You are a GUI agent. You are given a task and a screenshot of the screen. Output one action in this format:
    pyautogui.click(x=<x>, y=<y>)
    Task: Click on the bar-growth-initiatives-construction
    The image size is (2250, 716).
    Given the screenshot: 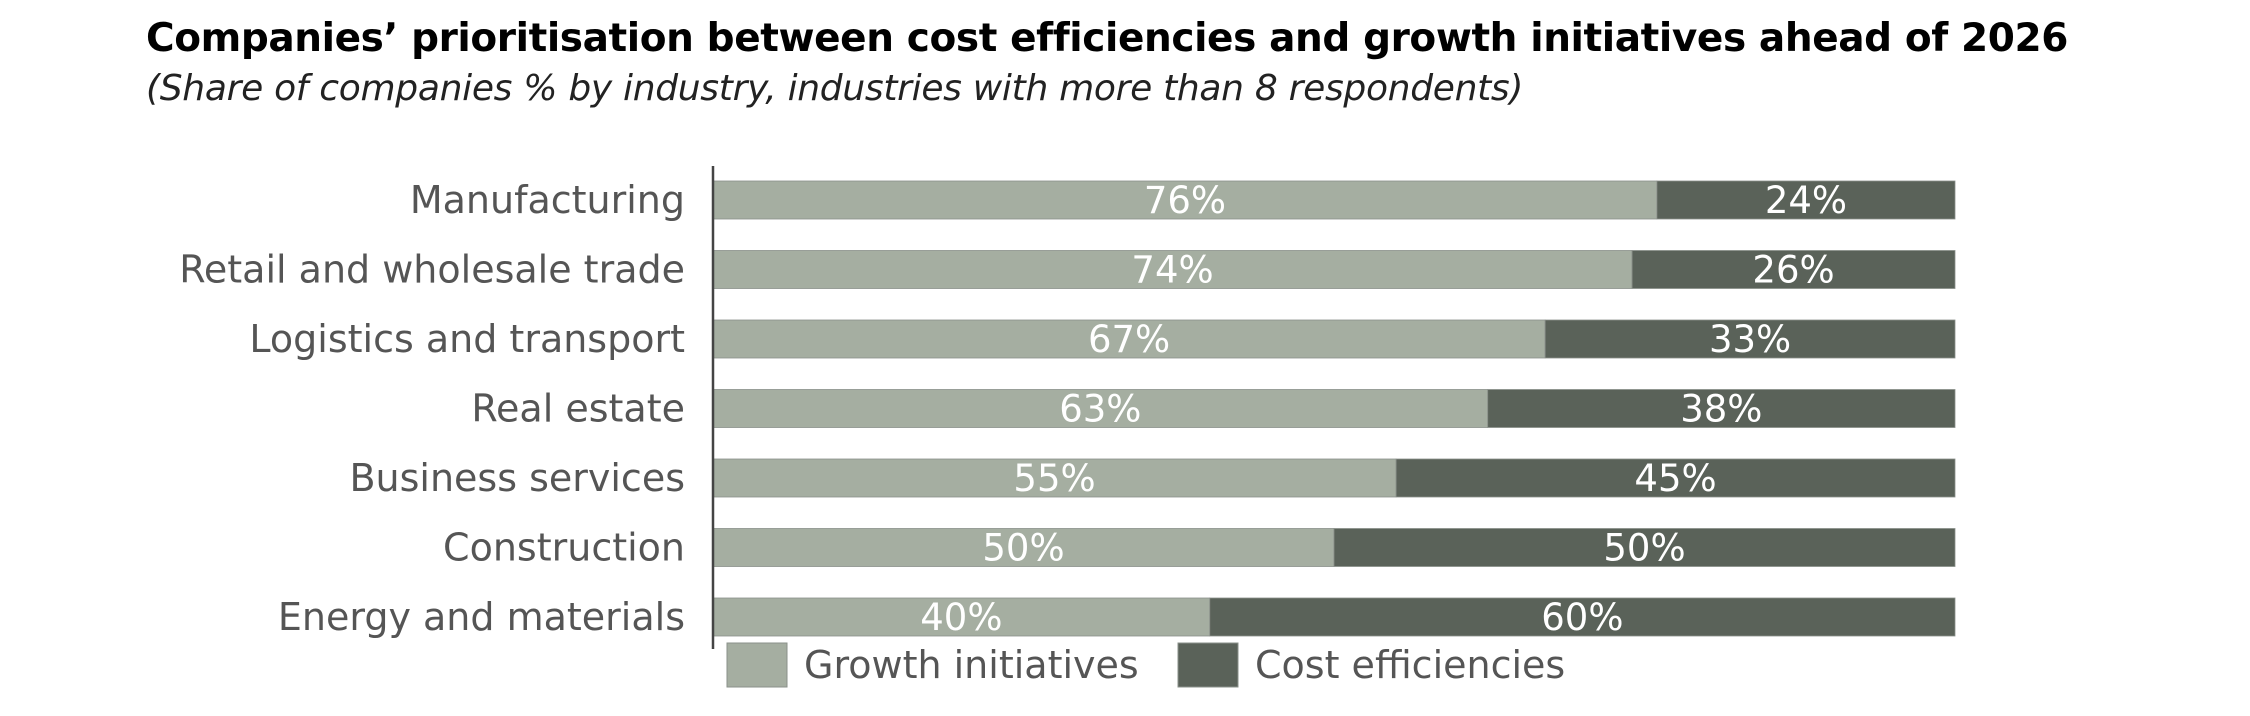 What is the action you would take?
    pyautogui.click(x=1023, y=547)
    